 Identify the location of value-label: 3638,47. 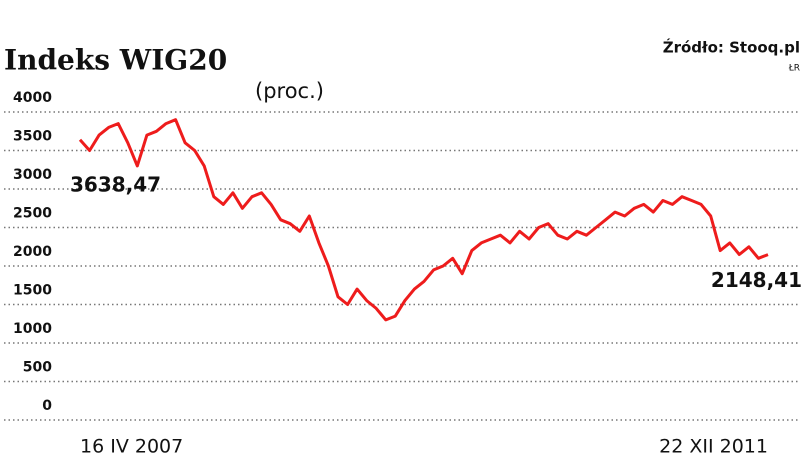
(115, 184).